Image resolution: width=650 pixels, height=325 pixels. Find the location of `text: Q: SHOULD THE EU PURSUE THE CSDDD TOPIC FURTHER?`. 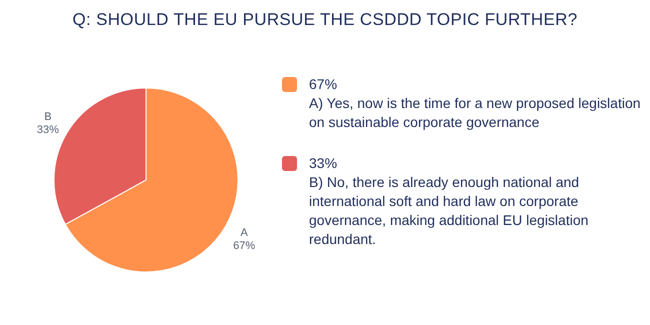

text: Q: SHOULD THE EU PURSUE THE CSDDD TOPIC FURTHER? is located at coordinates (325, 20).